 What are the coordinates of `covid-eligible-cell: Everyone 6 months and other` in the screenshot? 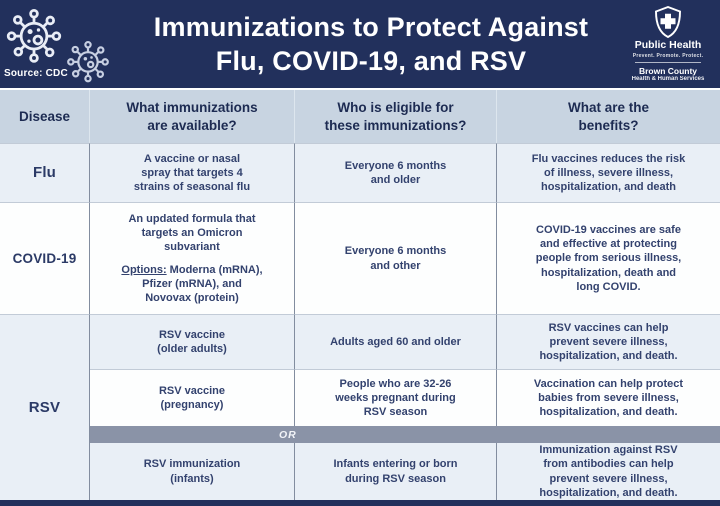 It's located at (396, 258).